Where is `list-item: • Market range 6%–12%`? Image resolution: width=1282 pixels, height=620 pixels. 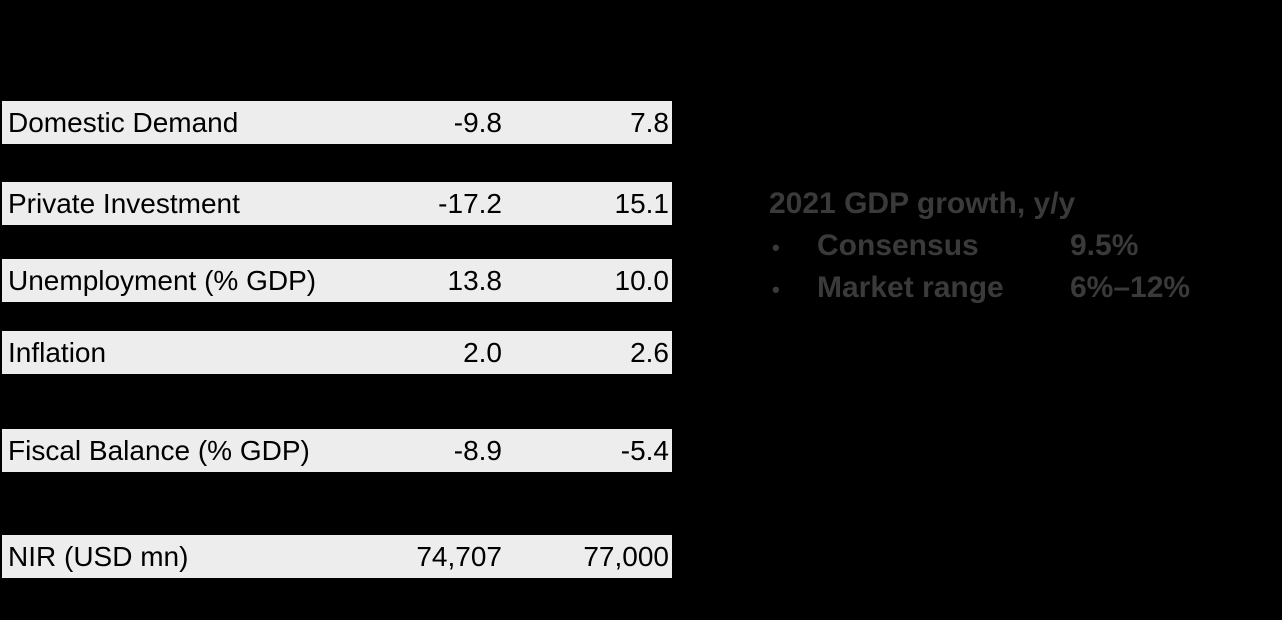 list-item: • Market range 6%–12% is located at coordinates (1004, 289).